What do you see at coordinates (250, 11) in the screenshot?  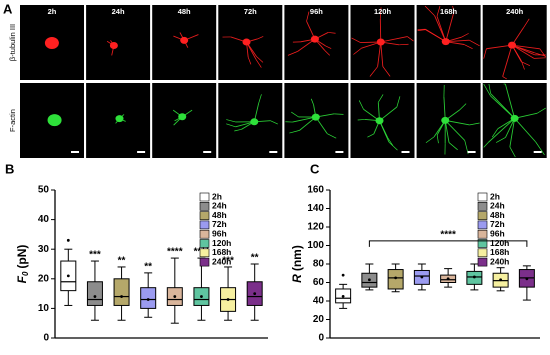 I see `column-label: 72h` at bounding box center [250, 11].